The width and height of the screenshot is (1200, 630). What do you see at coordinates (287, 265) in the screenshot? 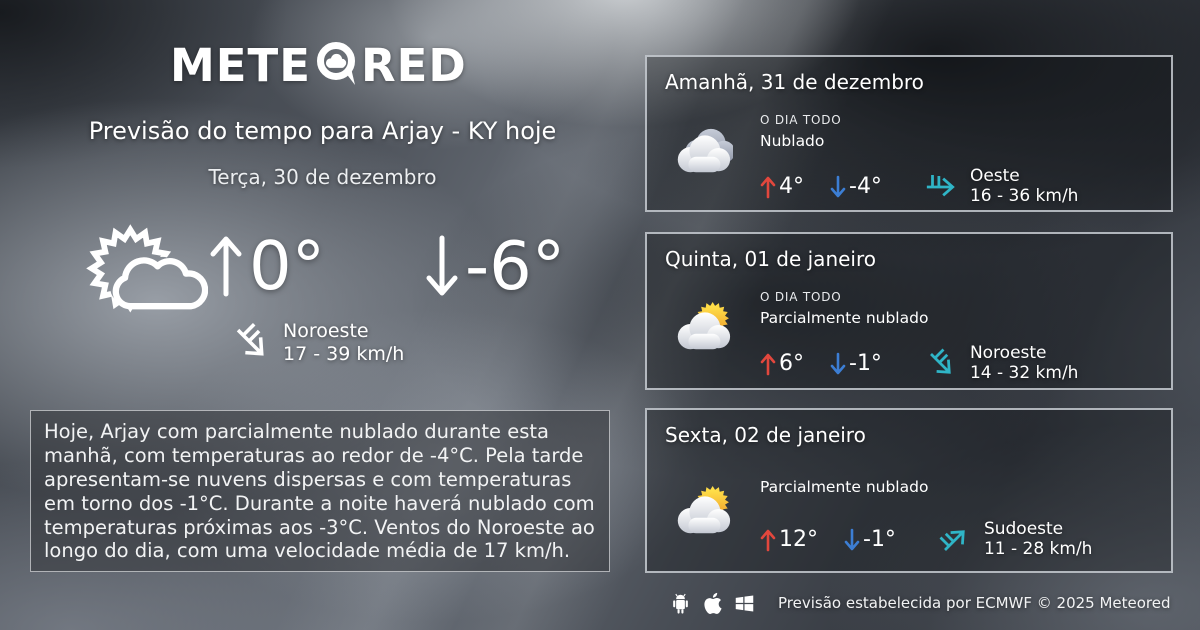
I see `today-max-value: 0°` at bounding box center [287, 265].